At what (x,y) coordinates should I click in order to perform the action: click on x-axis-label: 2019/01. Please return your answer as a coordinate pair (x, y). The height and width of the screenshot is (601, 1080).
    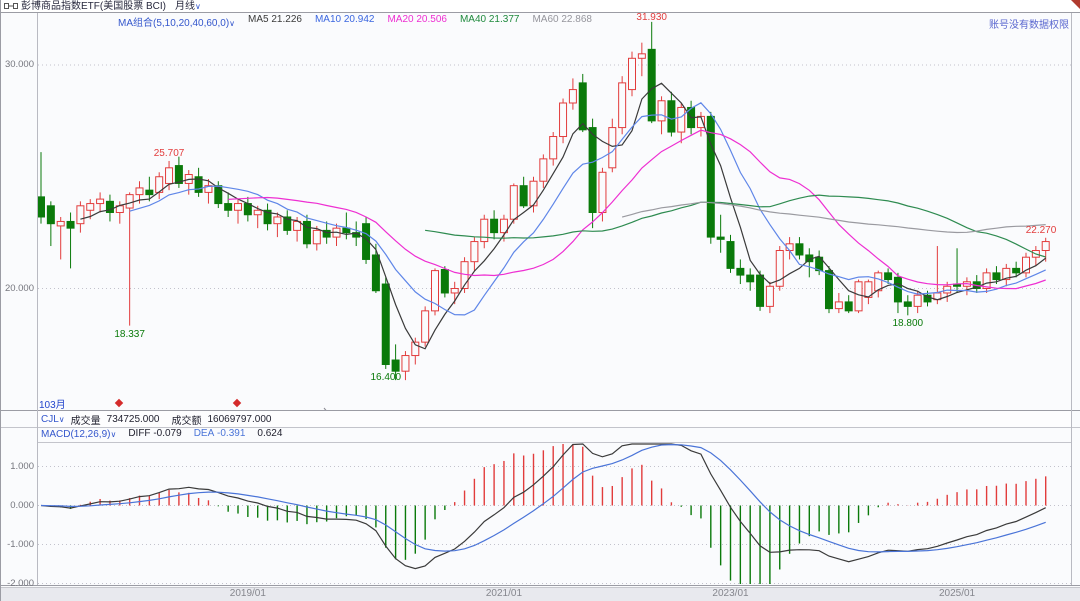
    Looking at the image, I should click on (247, 593).